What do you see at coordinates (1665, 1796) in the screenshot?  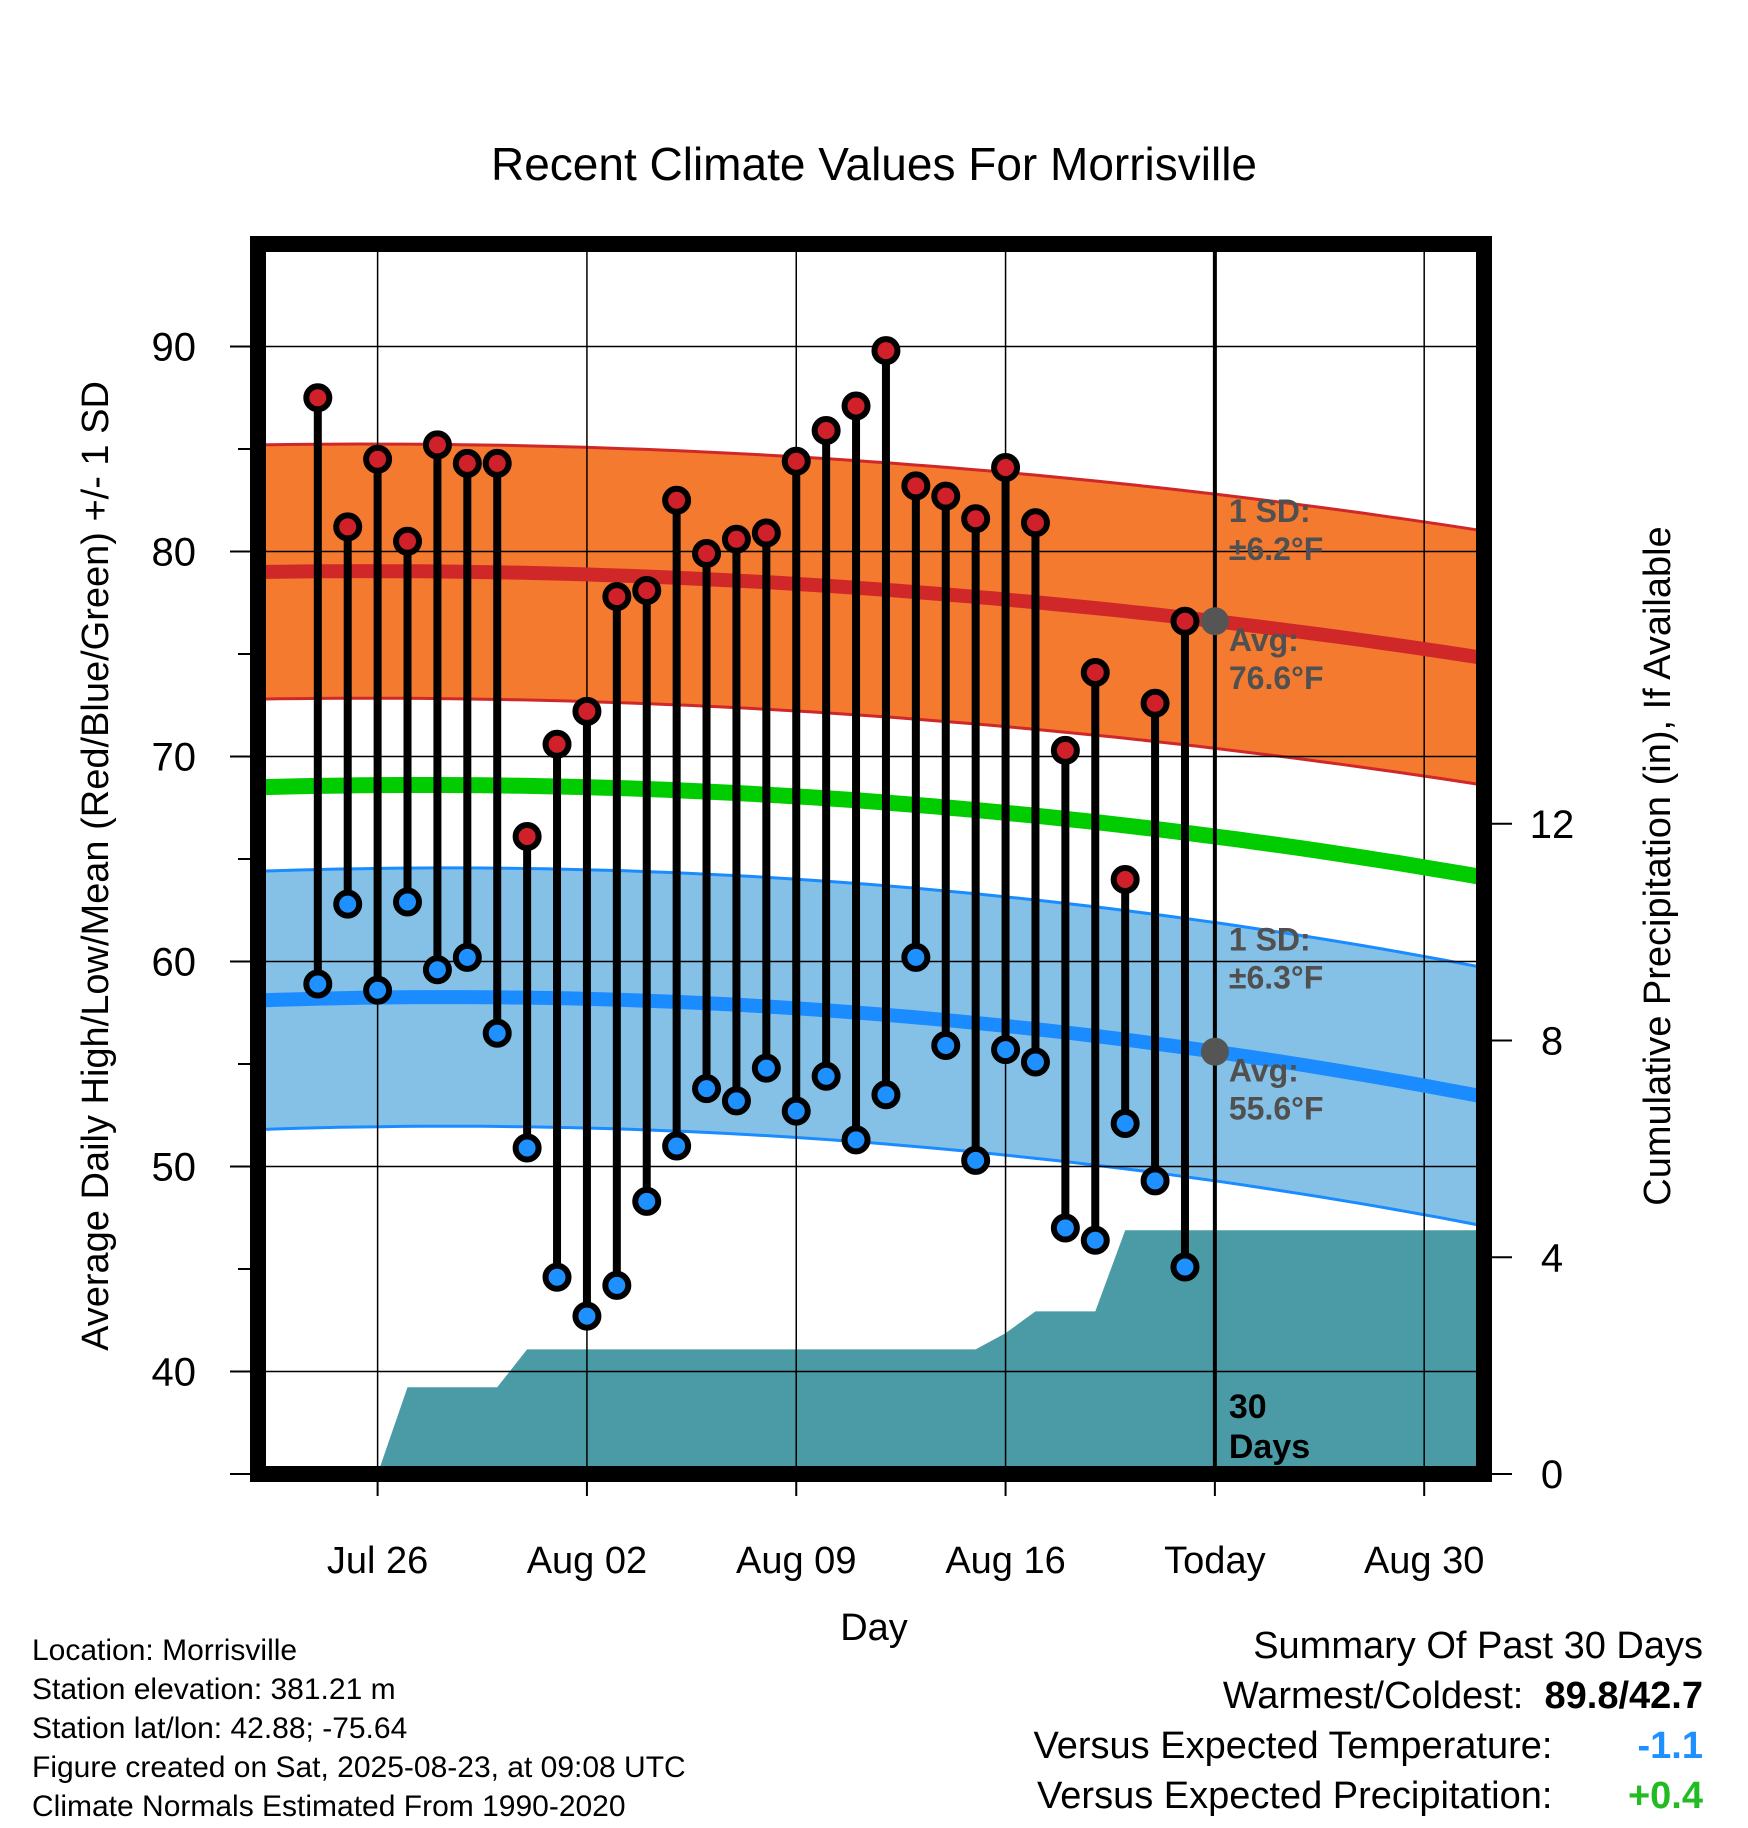 I see `precip-departure-value: +0.4` at bounding box center [1665, 1796].